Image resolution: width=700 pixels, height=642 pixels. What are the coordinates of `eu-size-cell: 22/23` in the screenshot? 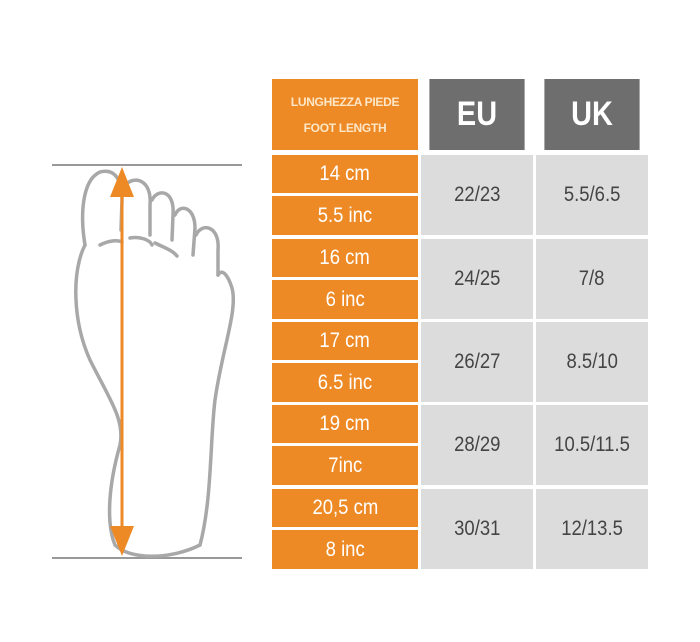 It's located at (477, 195).